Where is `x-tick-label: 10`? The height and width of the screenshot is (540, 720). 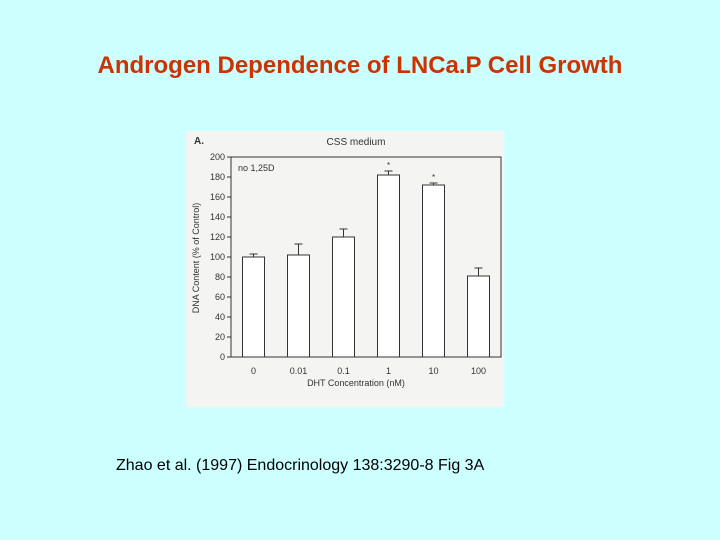 x-tick-label: 10 is located at coordinates (433, 371).